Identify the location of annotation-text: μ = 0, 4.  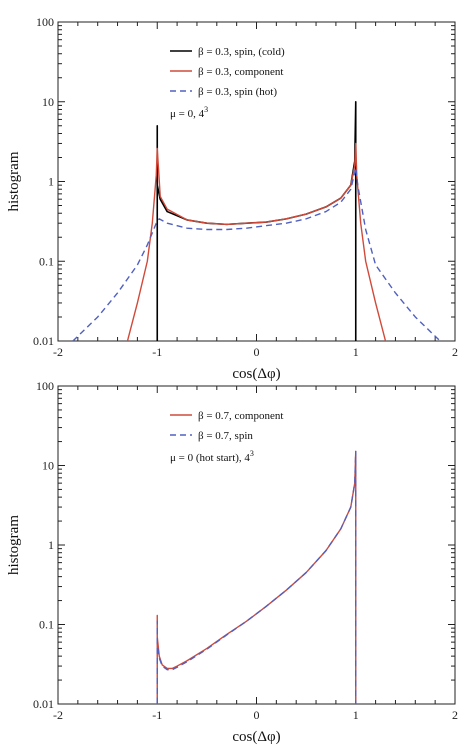
(187, 114).